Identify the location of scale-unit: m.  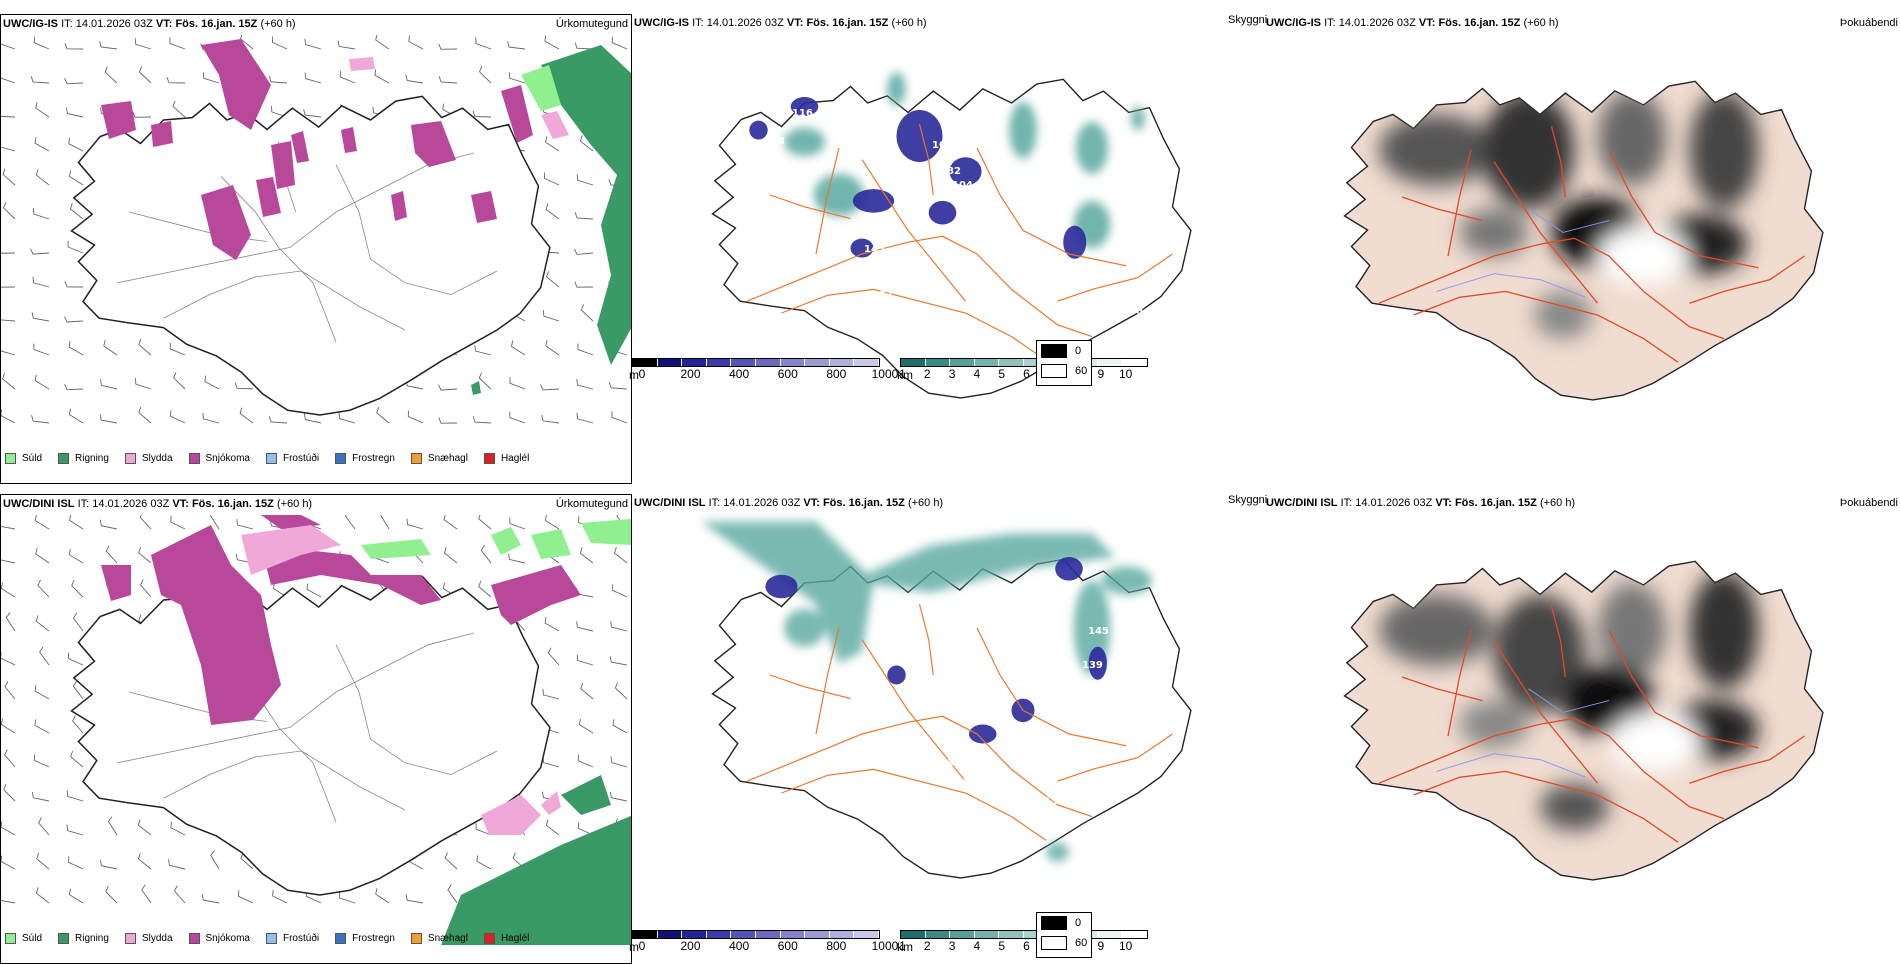
(634, 375).